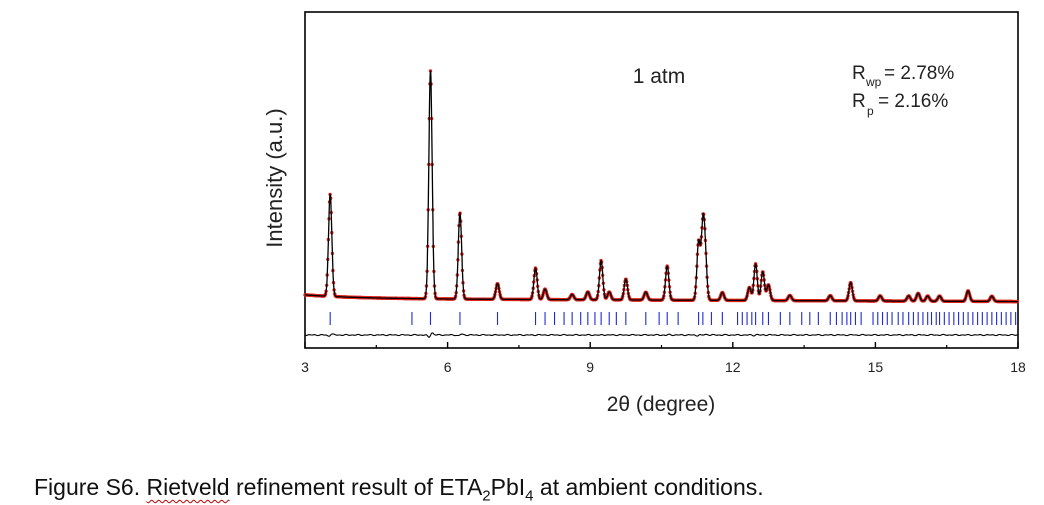 The image size is (1044, 505). I want to click on rp-subscript: p, so click(870, 111).